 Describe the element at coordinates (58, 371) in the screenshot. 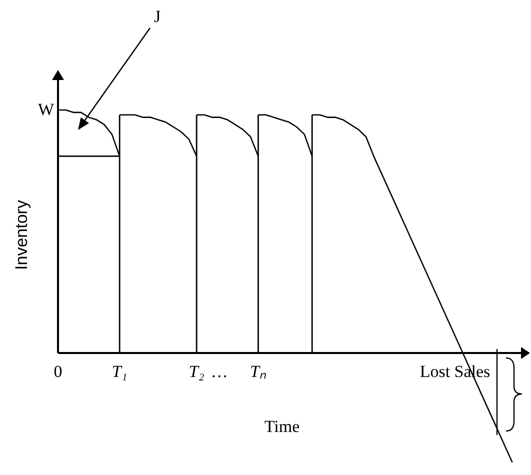

I see `x-tick-label: 0` at that location.